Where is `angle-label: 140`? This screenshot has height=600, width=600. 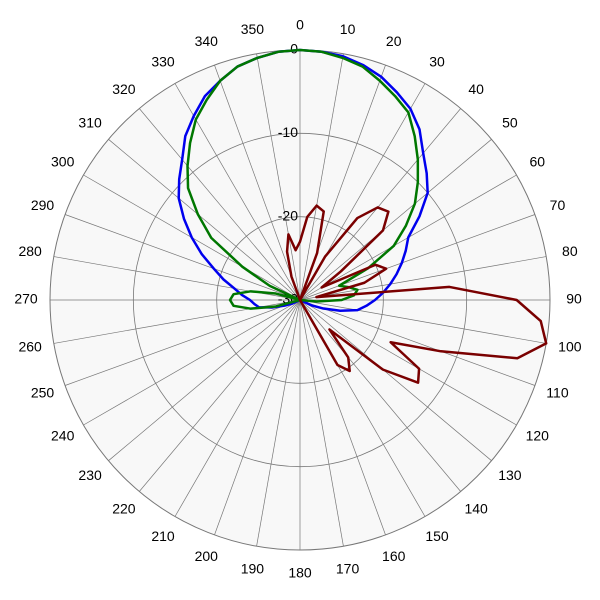
angle-label: 140 is located at coordinates (476, 509).